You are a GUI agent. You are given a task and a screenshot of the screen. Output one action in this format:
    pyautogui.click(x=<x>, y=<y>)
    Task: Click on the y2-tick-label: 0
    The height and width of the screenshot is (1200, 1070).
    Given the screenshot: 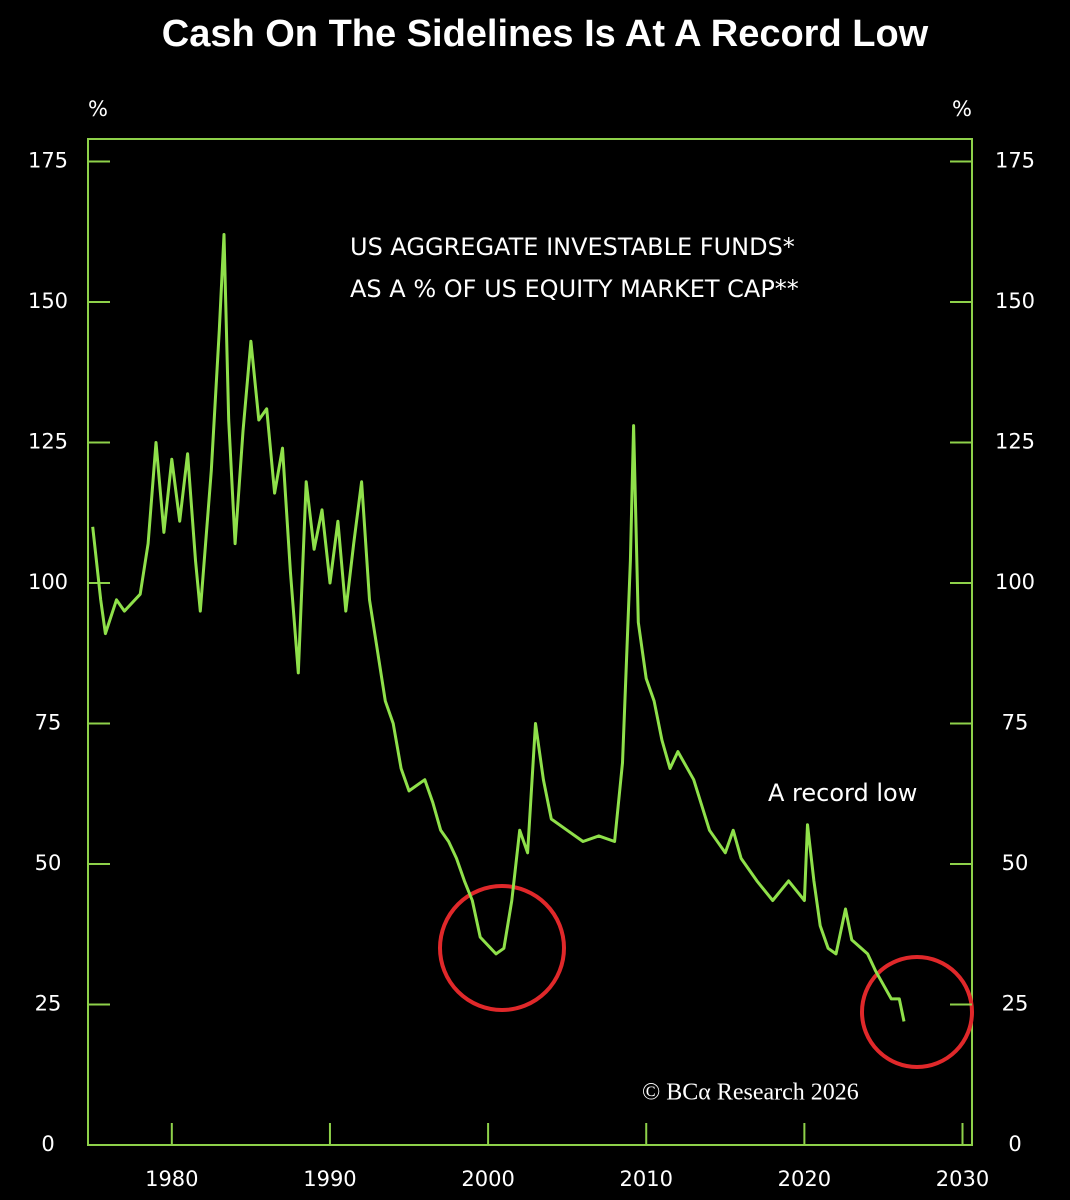 What is the action you would take?
    pyautogui.click(x=1014, y=1144)
    